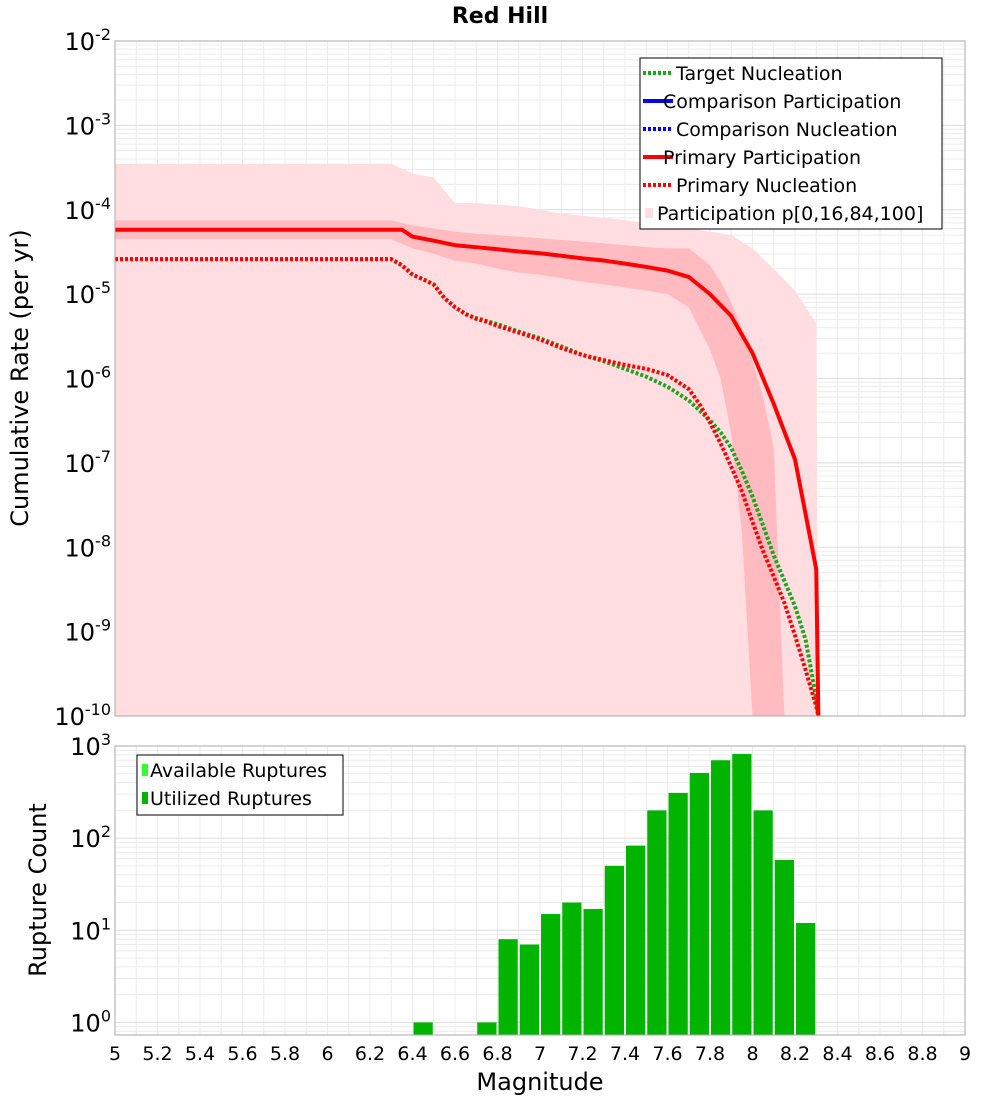 The height and width of the screenshot is (1100, 1000). I want to click on legend-swatch-available-ruptures, so click(145, 770).